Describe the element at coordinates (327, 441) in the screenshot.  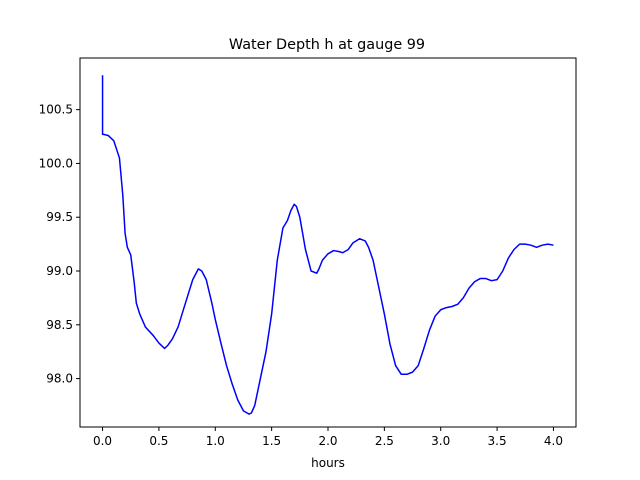
I see `x-tick-label: 2.0` at that location.